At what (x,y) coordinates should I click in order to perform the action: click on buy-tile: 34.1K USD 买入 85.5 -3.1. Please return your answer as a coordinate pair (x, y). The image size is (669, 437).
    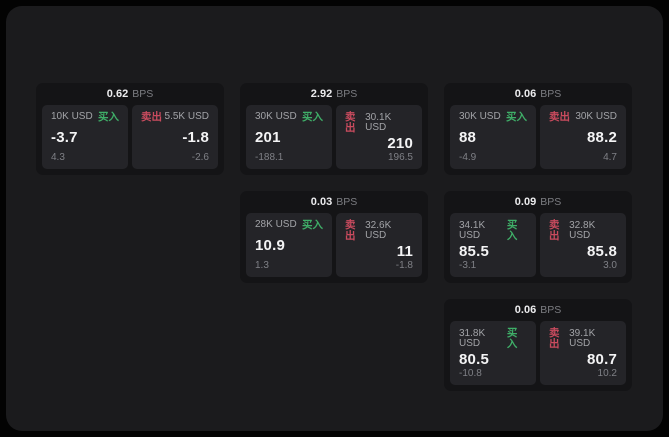
    Looking at the image, I should click on (493, 245).